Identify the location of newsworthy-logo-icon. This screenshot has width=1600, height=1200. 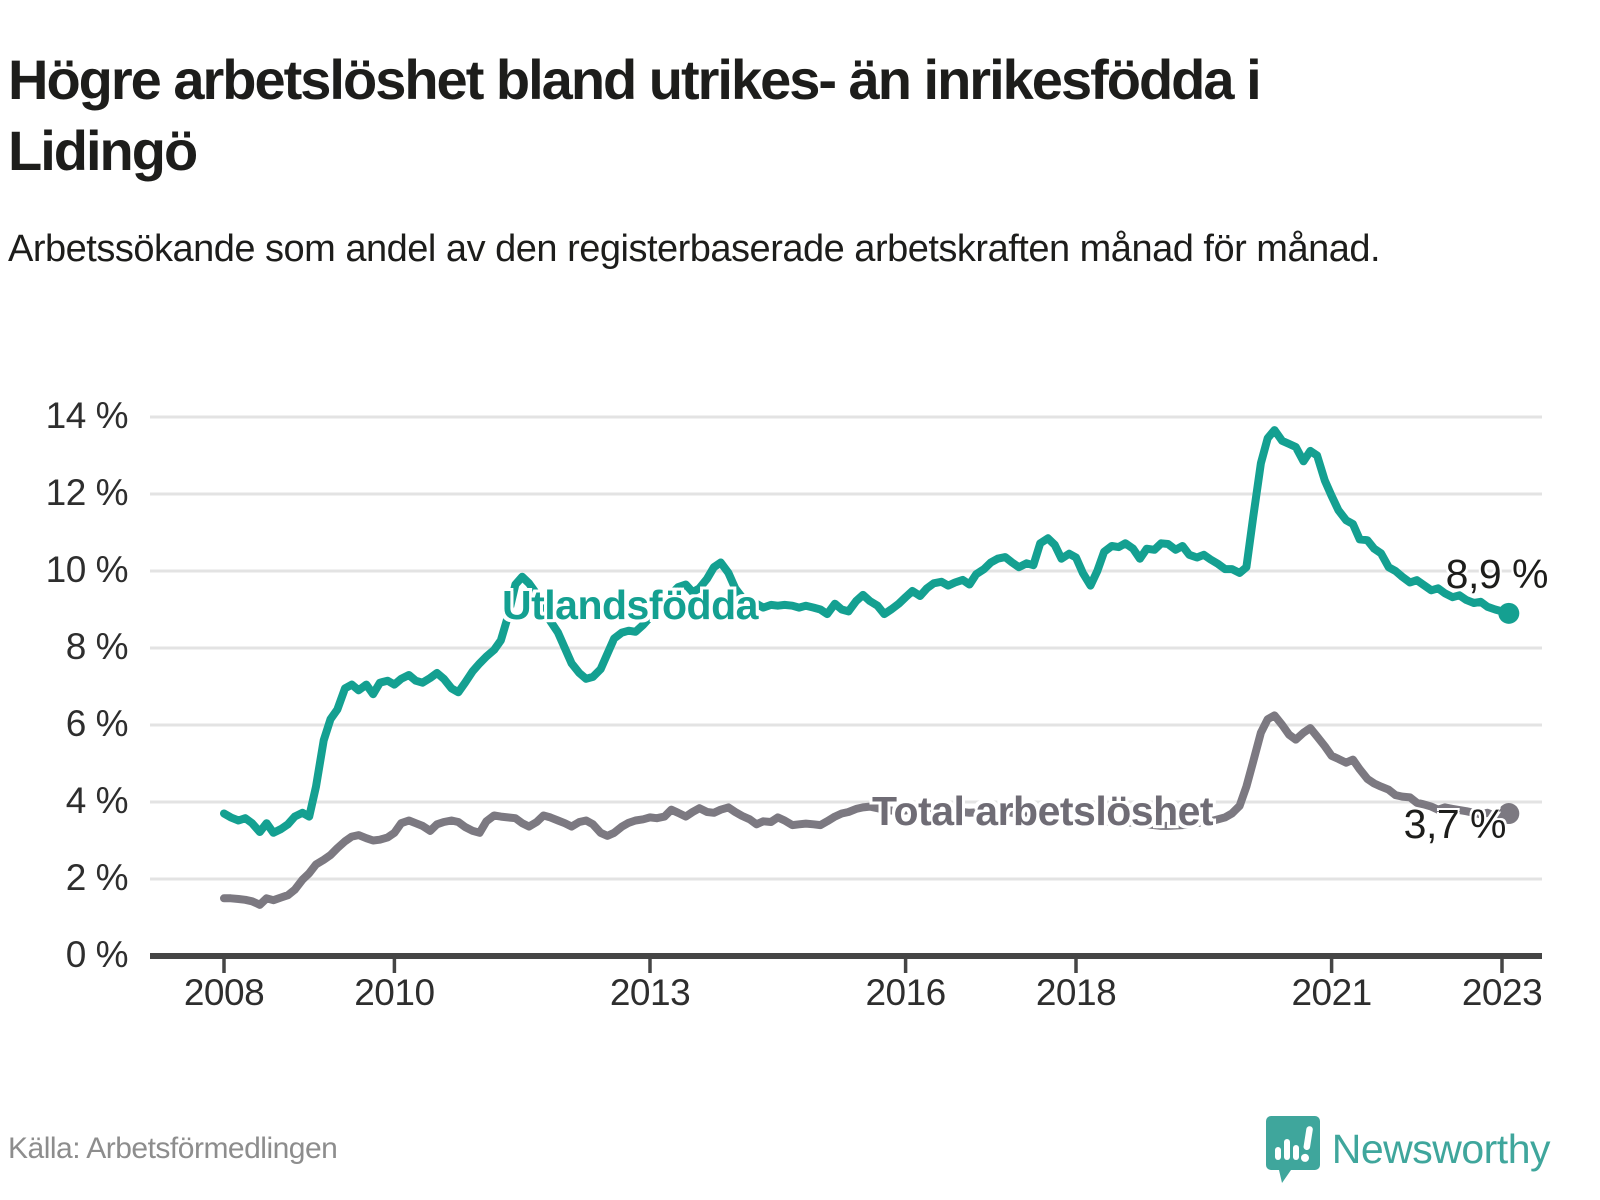
(1292, 1149).